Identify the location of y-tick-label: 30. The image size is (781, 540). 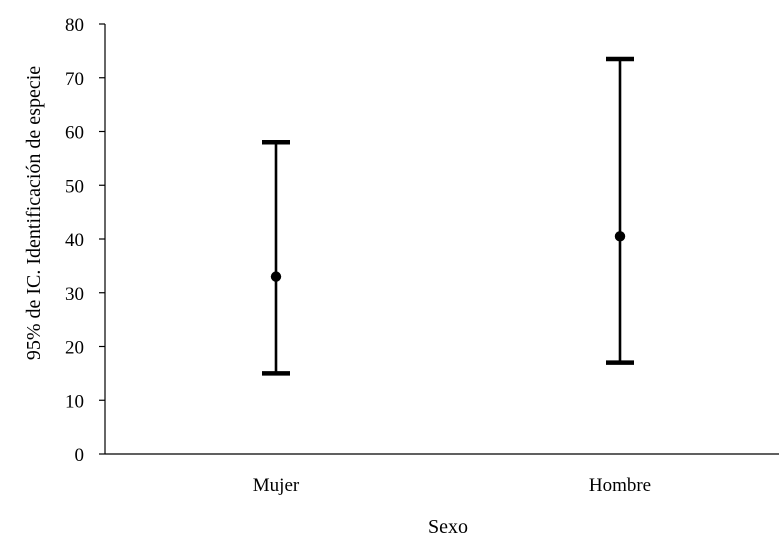
(74, 294).